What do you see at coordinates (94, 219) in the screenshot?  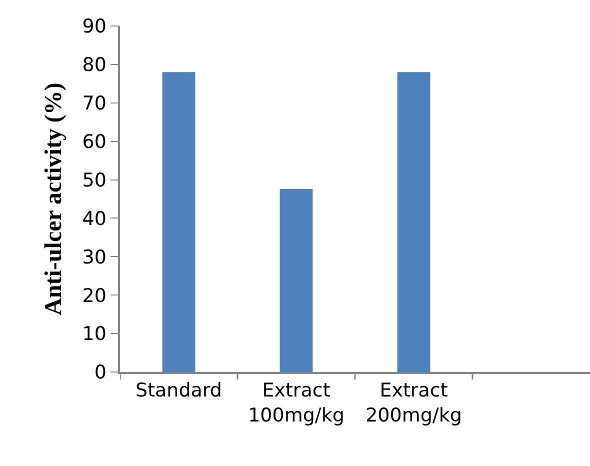 I see `y-tick-label: 40` at bounding box center [94, 219].